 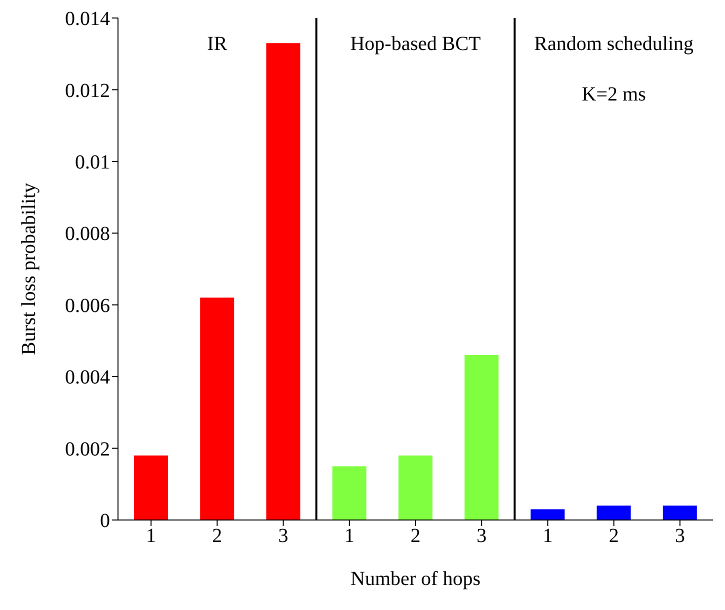 I want to click on y-tick-label: 0.014, so click(x=87, y=19).